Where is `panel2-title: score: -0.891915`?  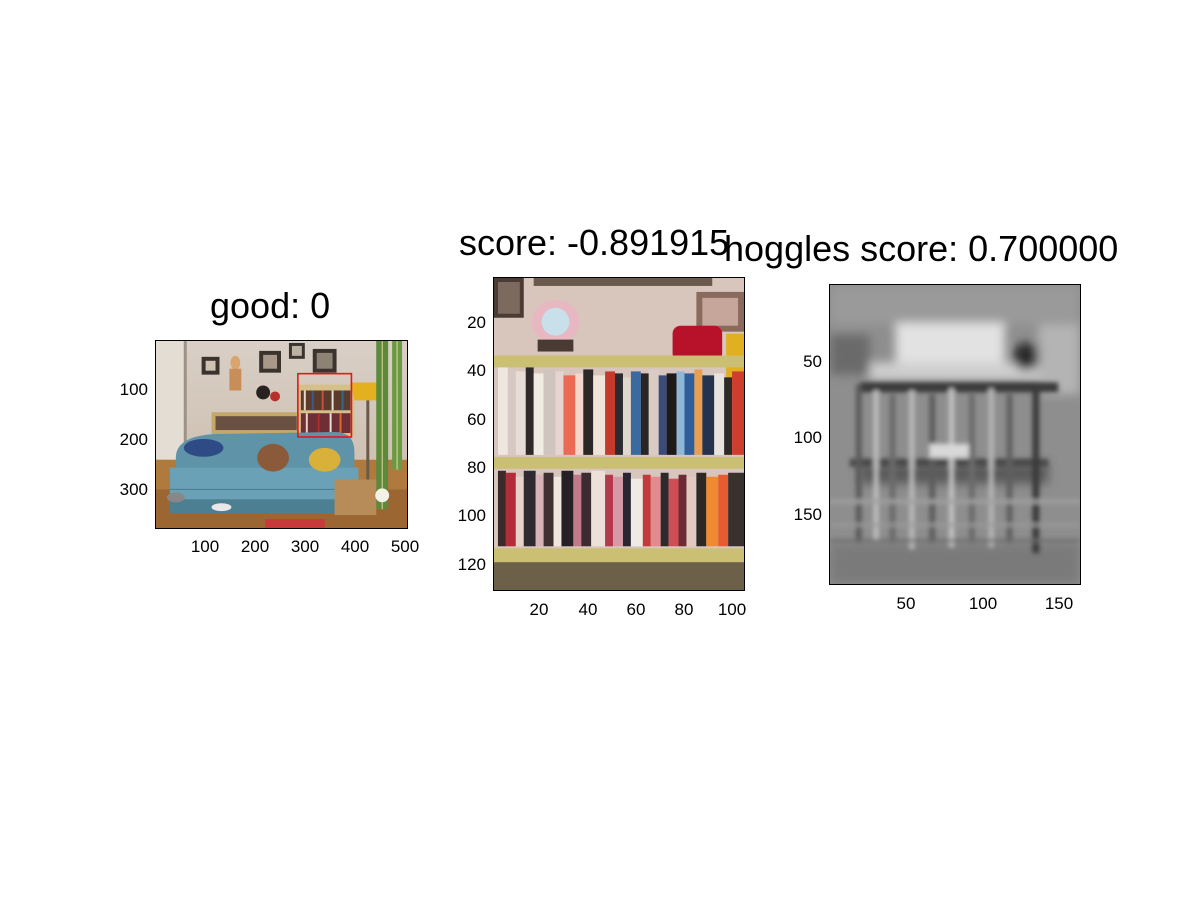
panel2-title: score: -0.891915 is located at coordinates (594, 242).